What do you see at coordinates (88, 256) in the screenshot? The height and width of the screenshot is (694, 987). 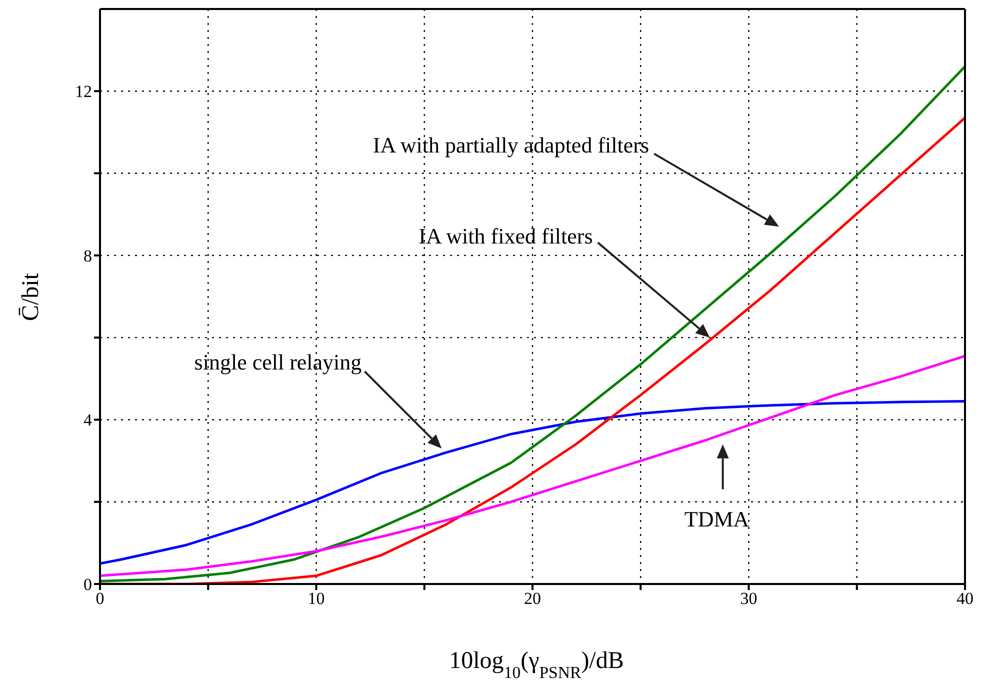 I see `y-tick-label: 8` at bounding box center [88, 256].